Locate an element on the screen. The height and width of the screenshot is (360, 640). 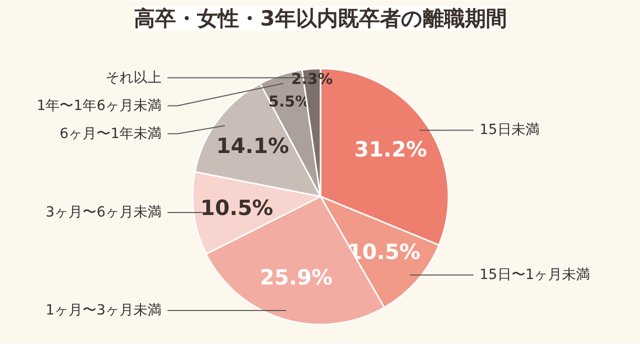
slice-label: 3ヶ月〜6ヶ月未満 is located at coordinates (104, 212).